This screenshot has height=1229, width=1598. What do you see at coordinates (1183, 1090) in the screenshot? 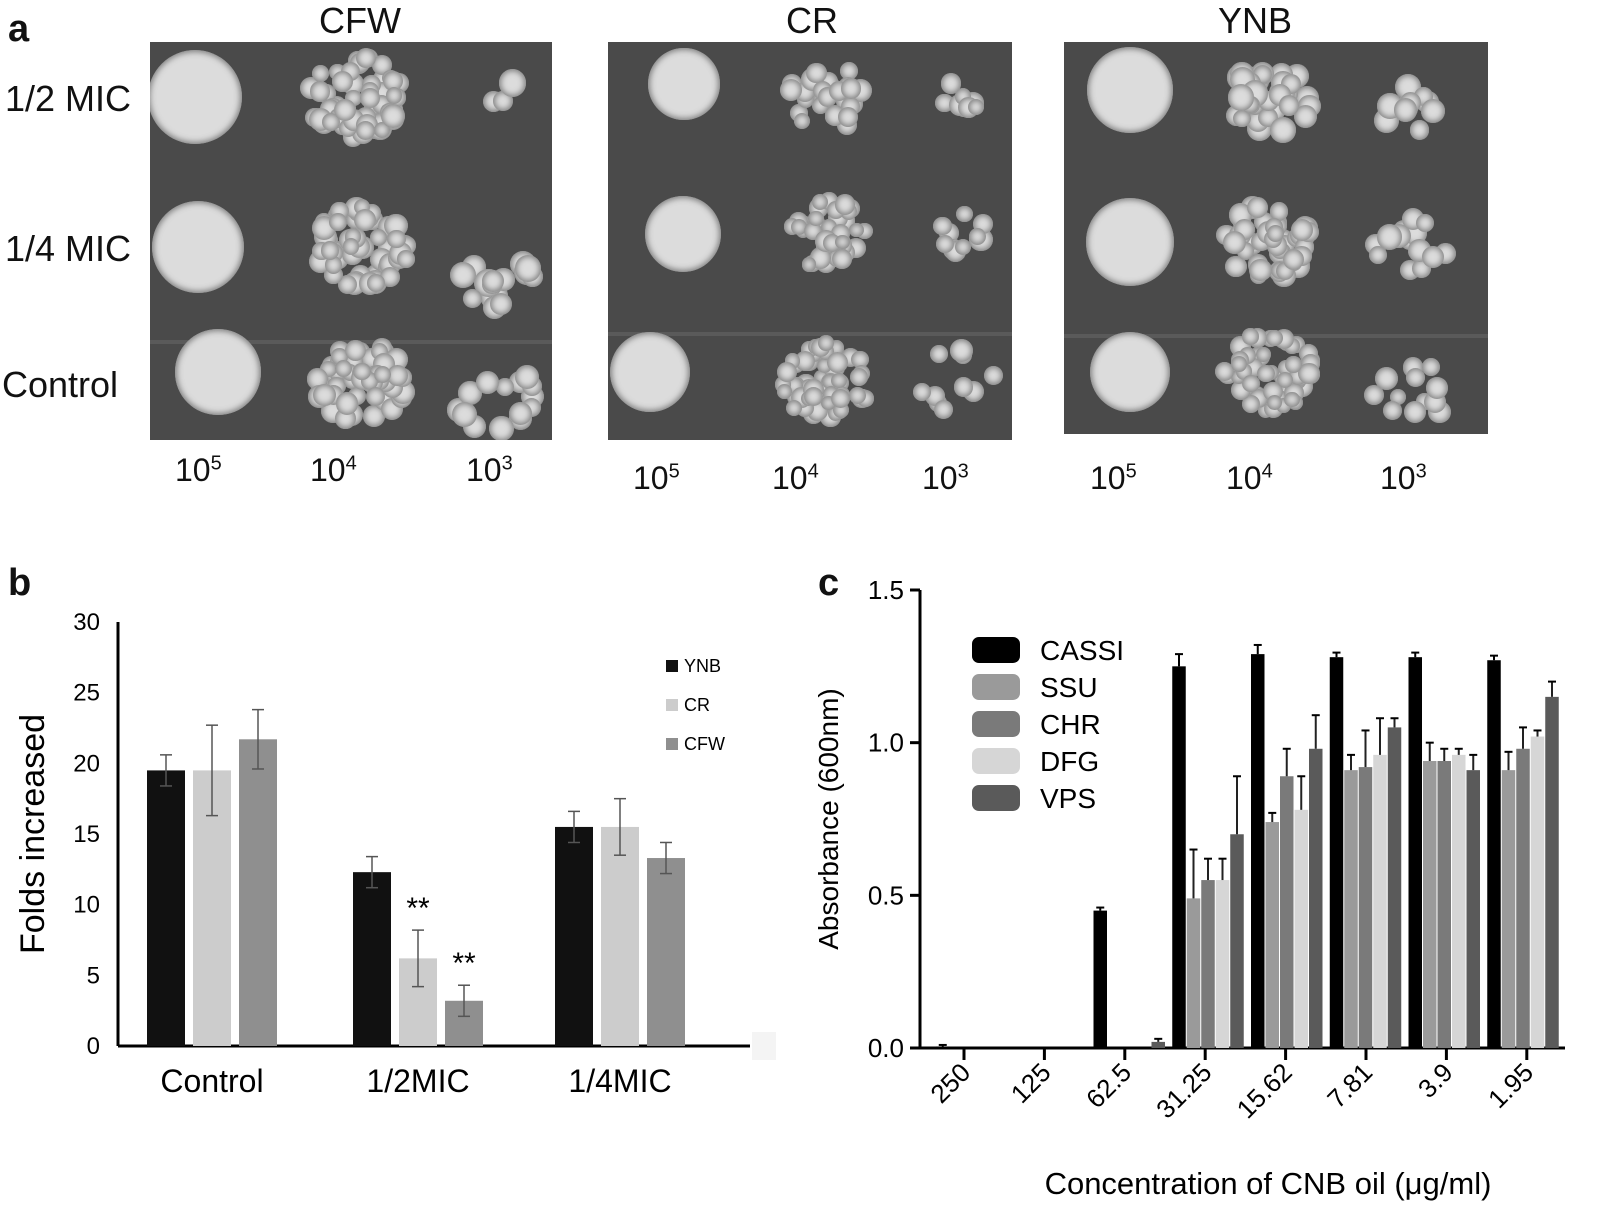
I see `x-tick-label-c: 31.25` at bounding box center [1183, 1090].